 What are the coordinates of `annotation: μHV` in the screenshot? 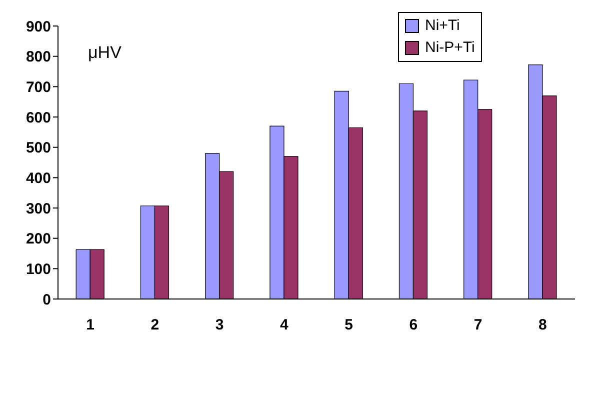 It's located at (105, 52).